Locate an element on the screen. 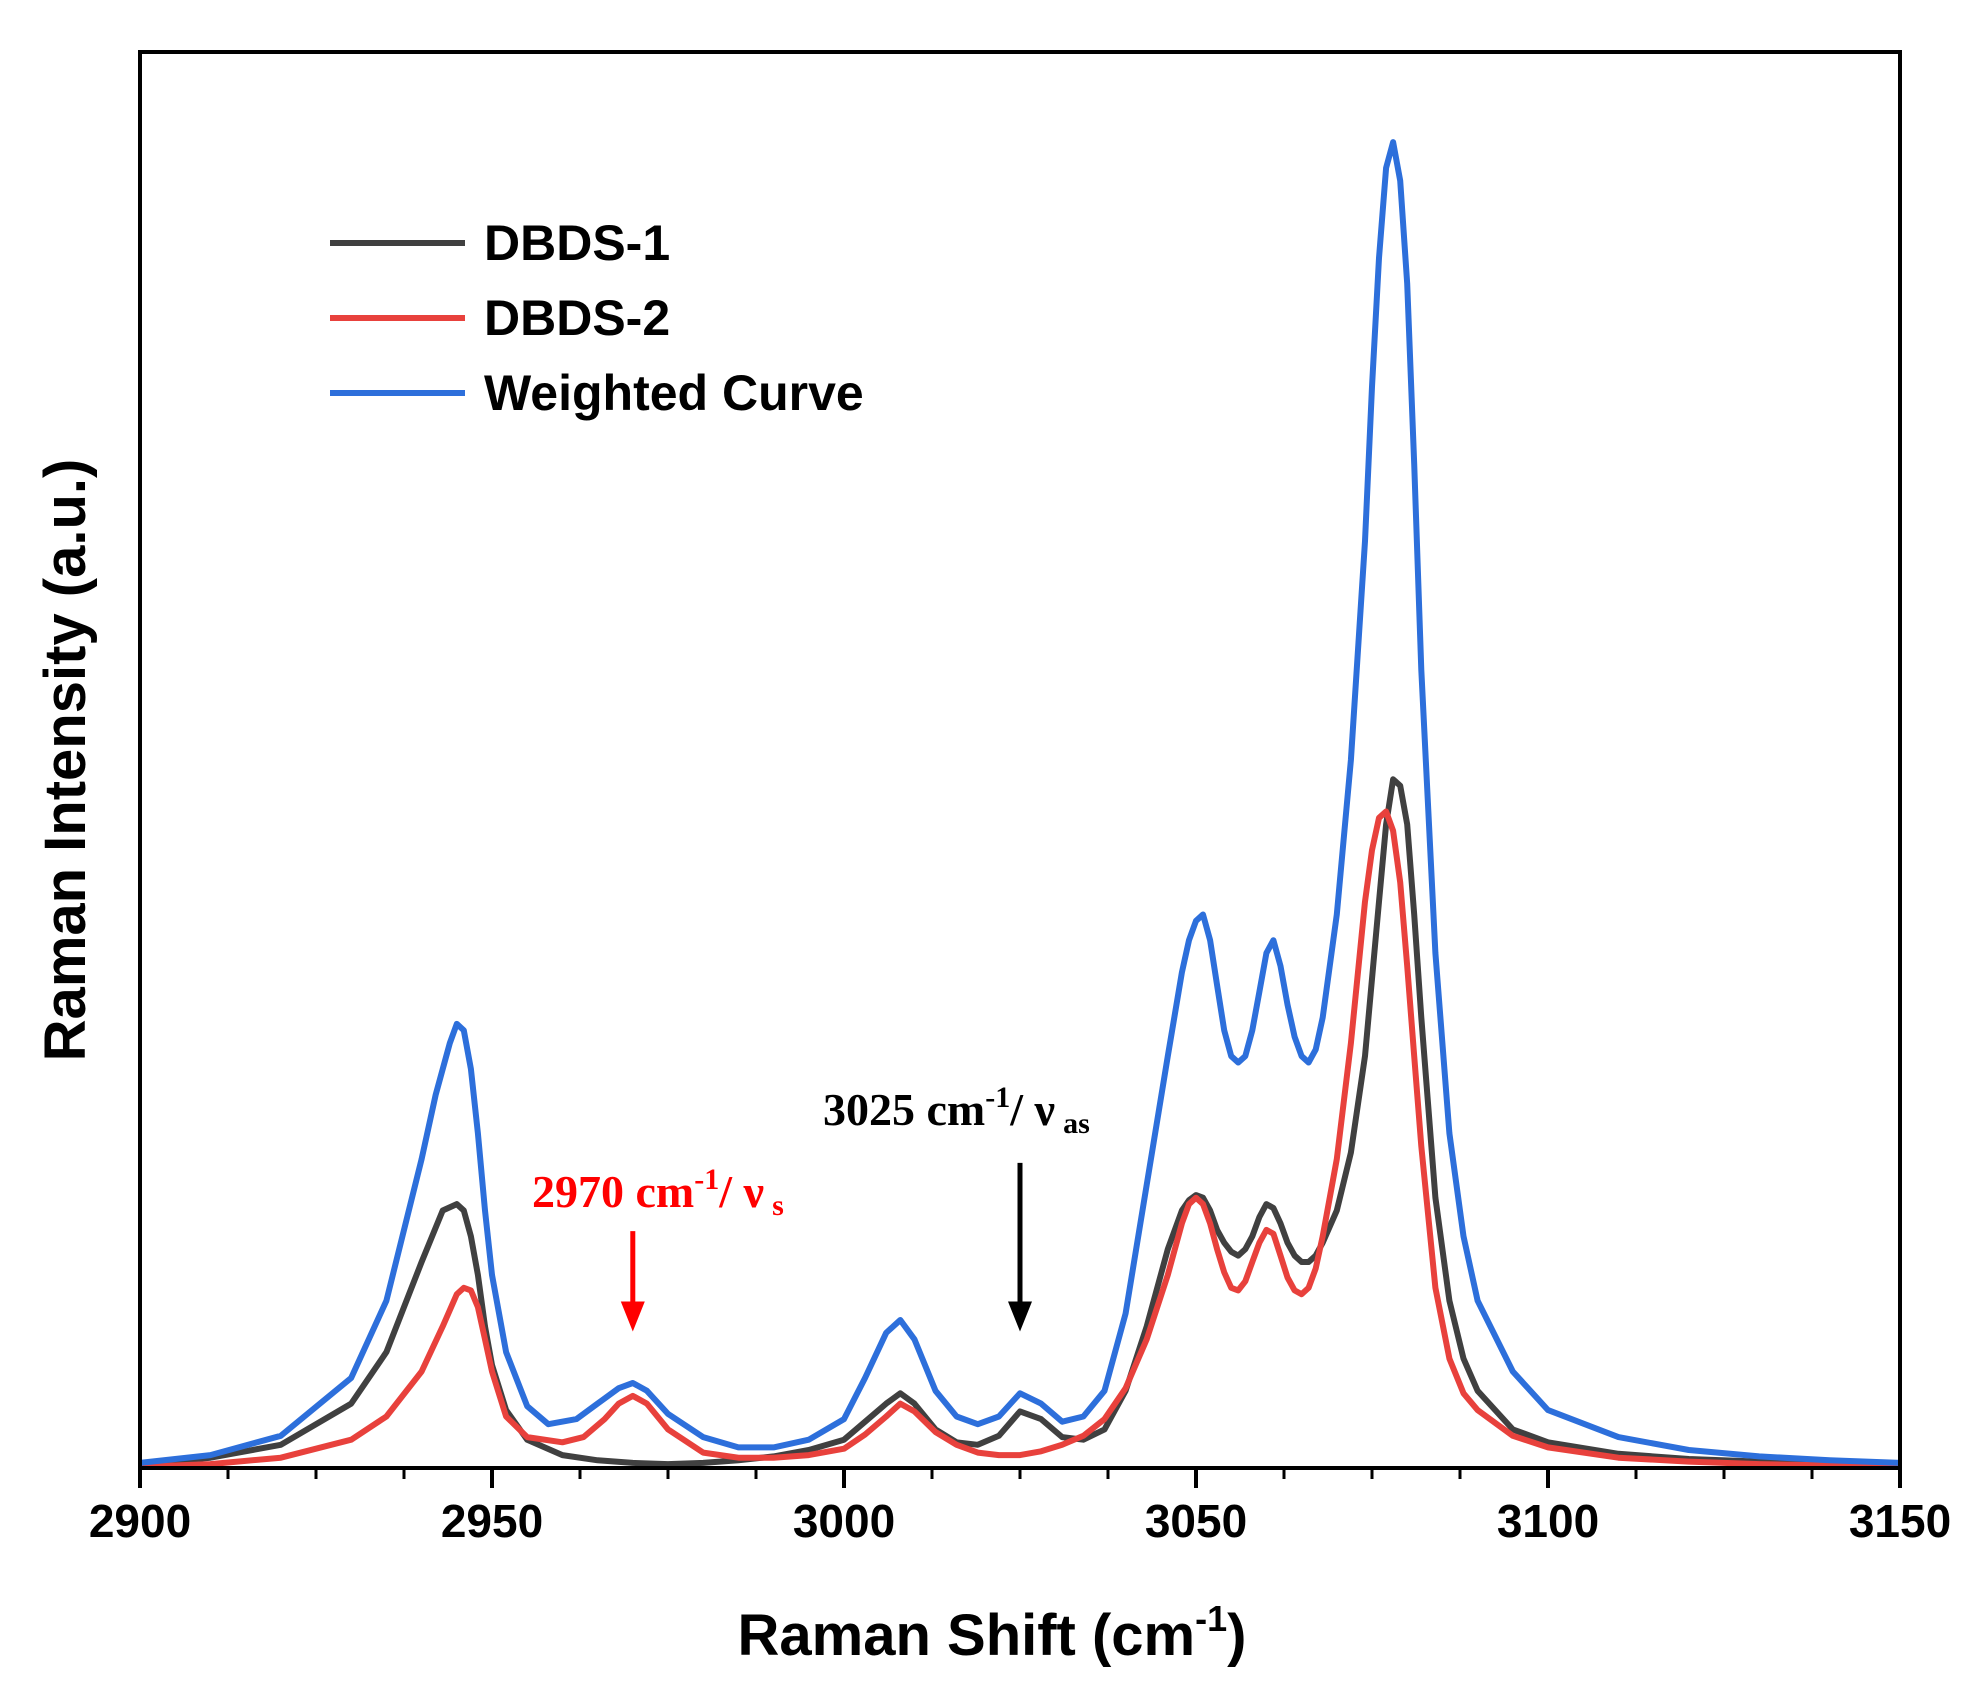 This screenshot has width=1981, height=1682. legend-label-dbds-2: DBDS-2 is located at coordinates (577, 318).